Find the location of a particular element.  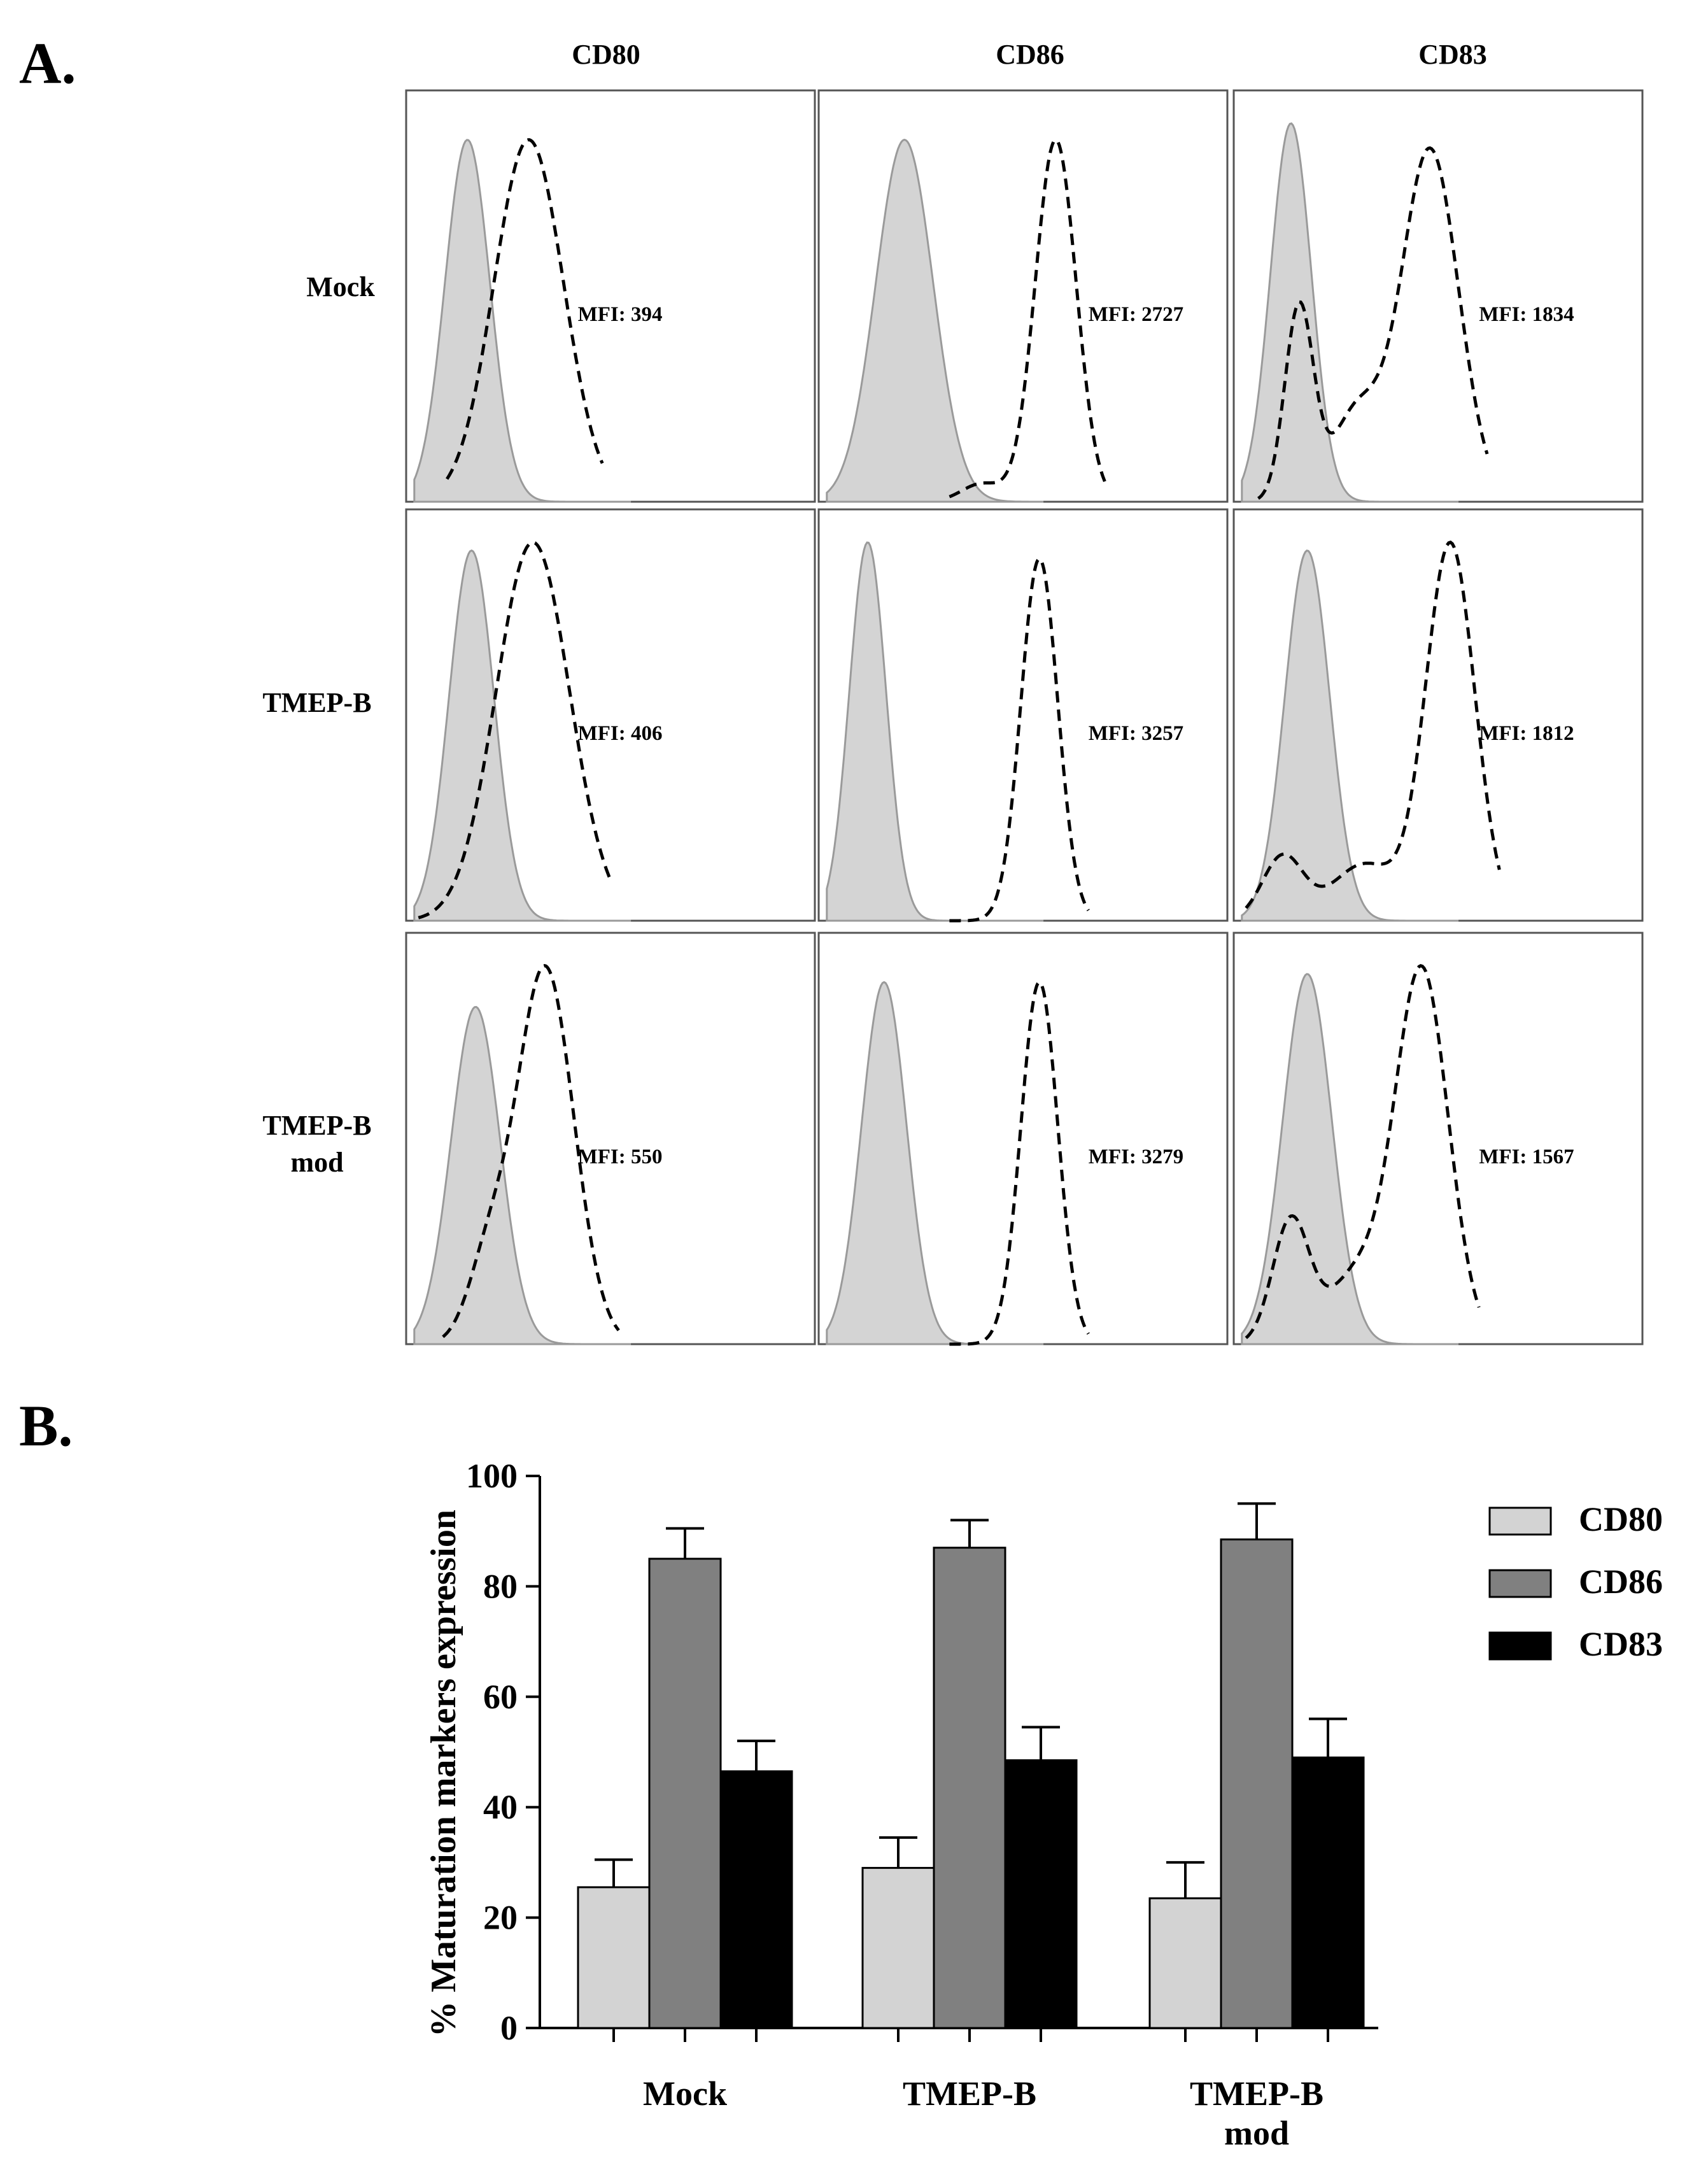

histogram-cell-tmep-b-cd80: MFI: 406 is located at coordinates (610, 715).